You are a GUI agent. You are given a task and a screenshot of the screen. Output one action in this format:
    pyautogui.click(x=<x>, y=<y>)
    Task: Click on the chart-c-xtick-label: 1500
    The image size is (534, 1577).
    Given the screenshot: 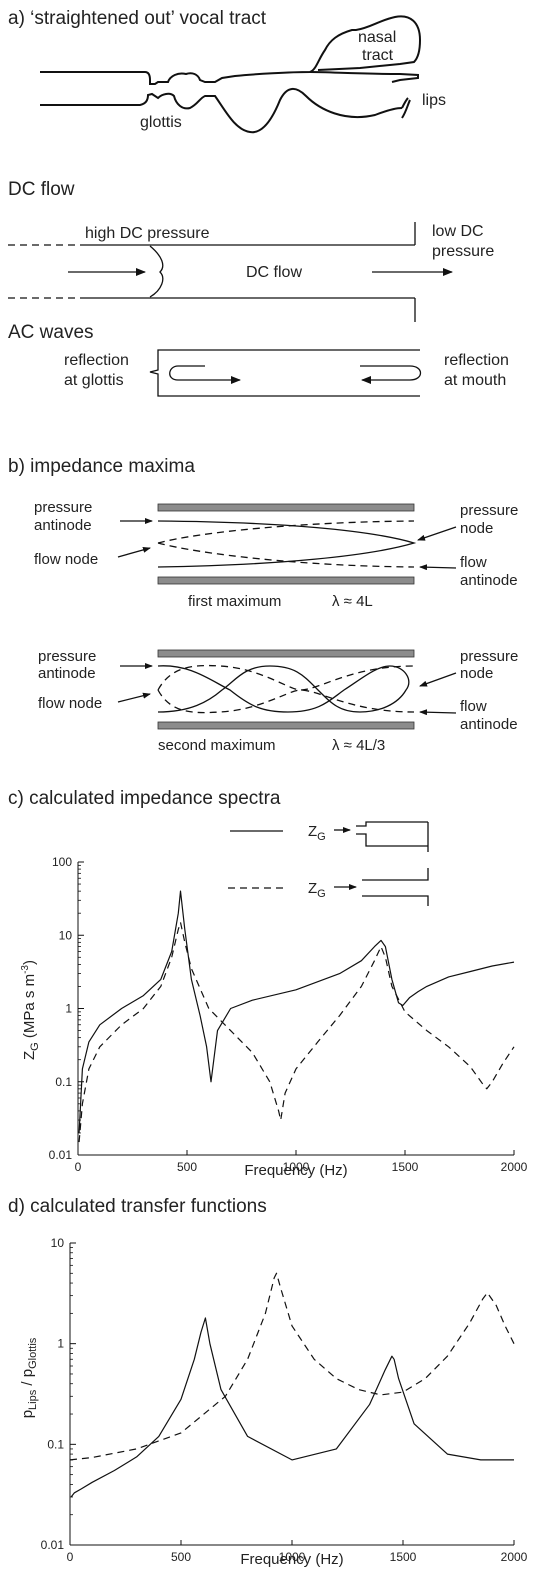 What is the action you would take?
    pyautogui.click(x=405, y=1167)
    